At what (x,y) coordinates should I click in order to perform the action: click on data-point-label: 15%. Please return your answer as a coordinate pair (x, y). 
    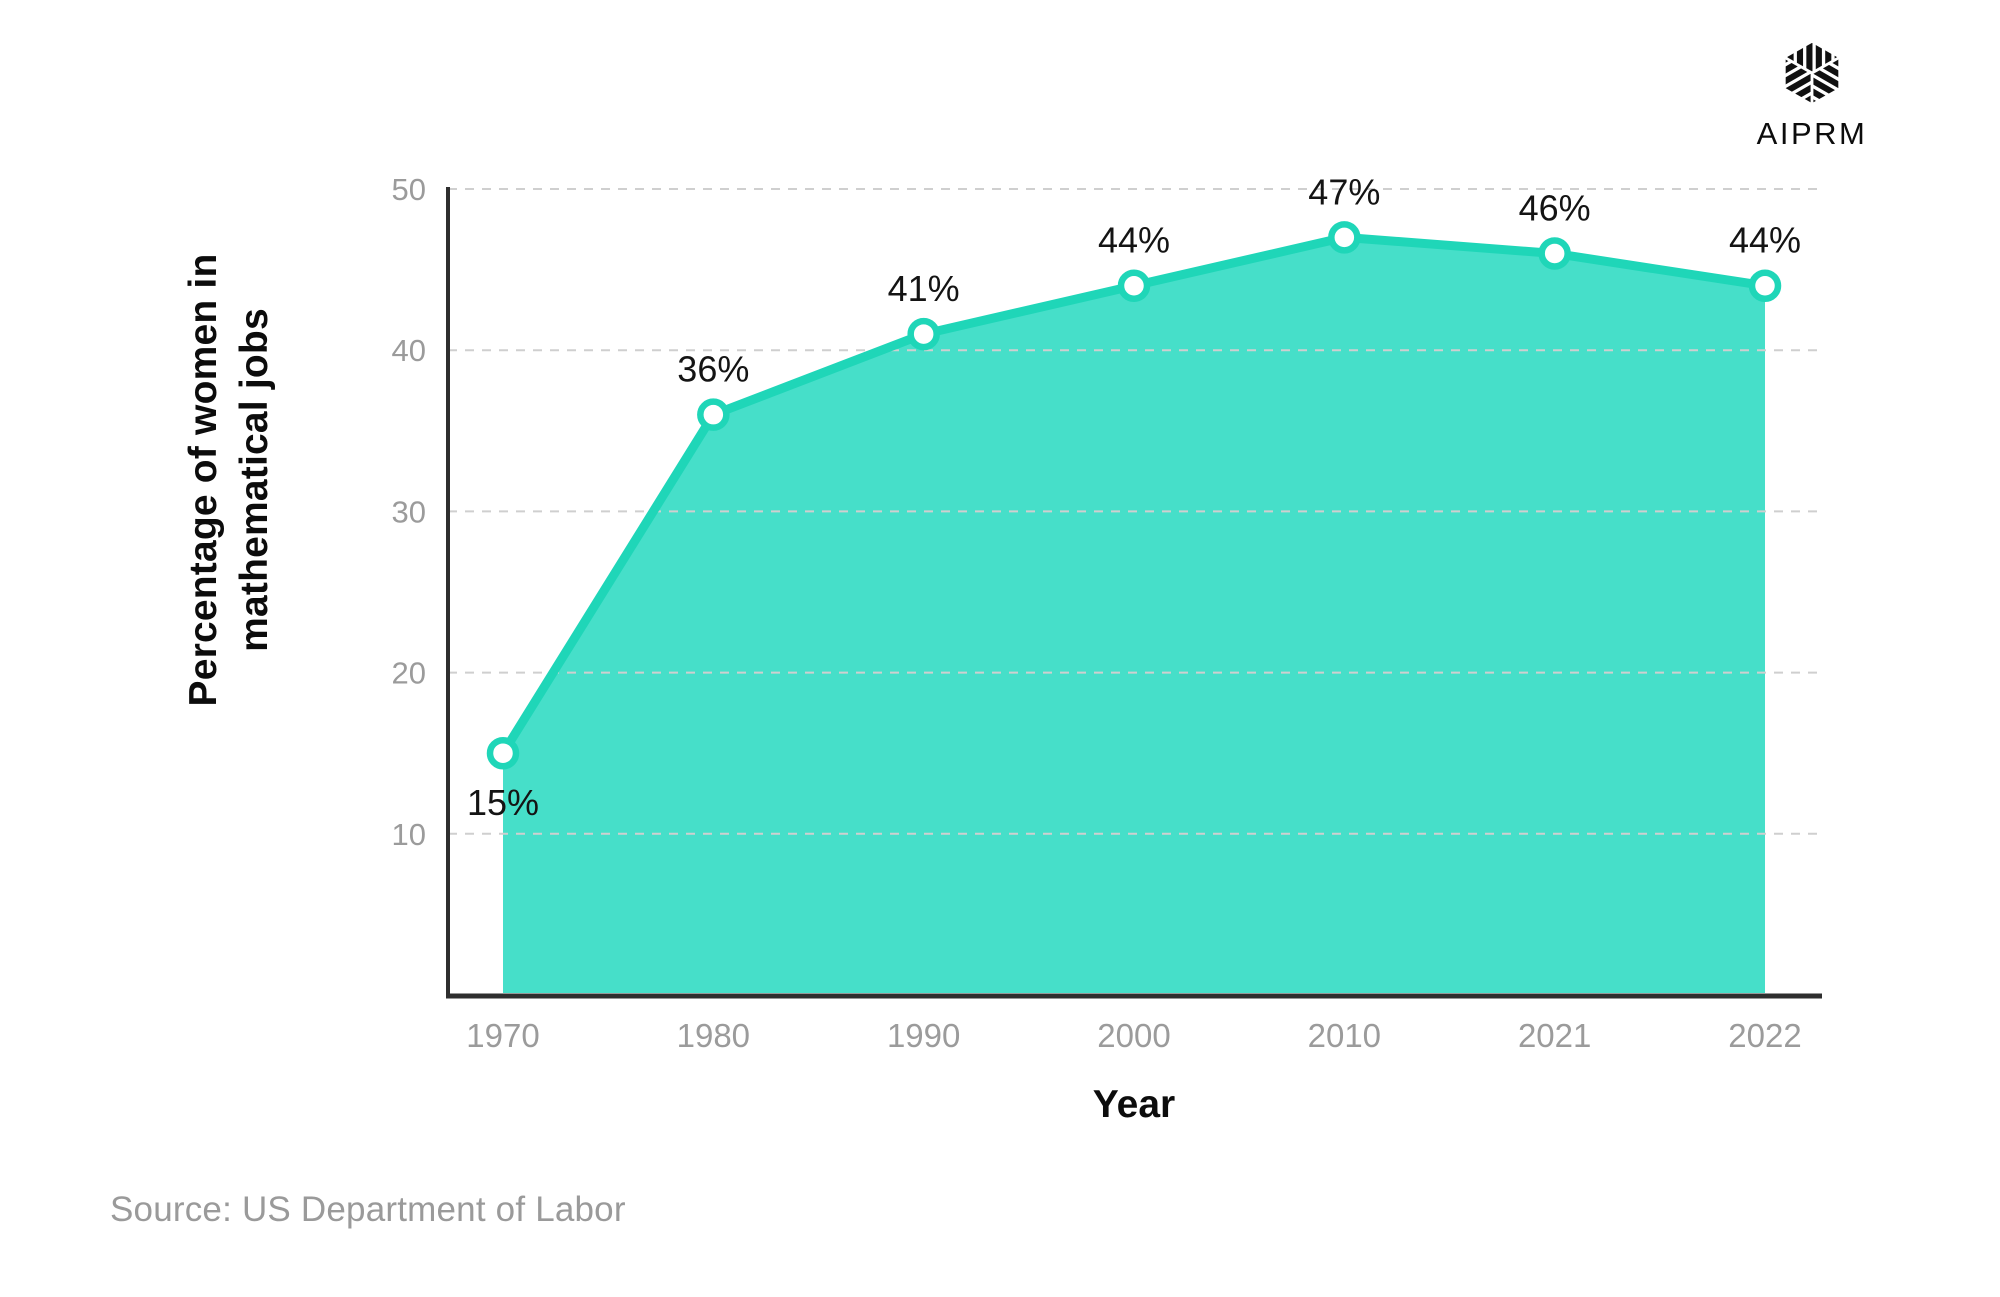
    Looking at the image, I should click on (503, 802).